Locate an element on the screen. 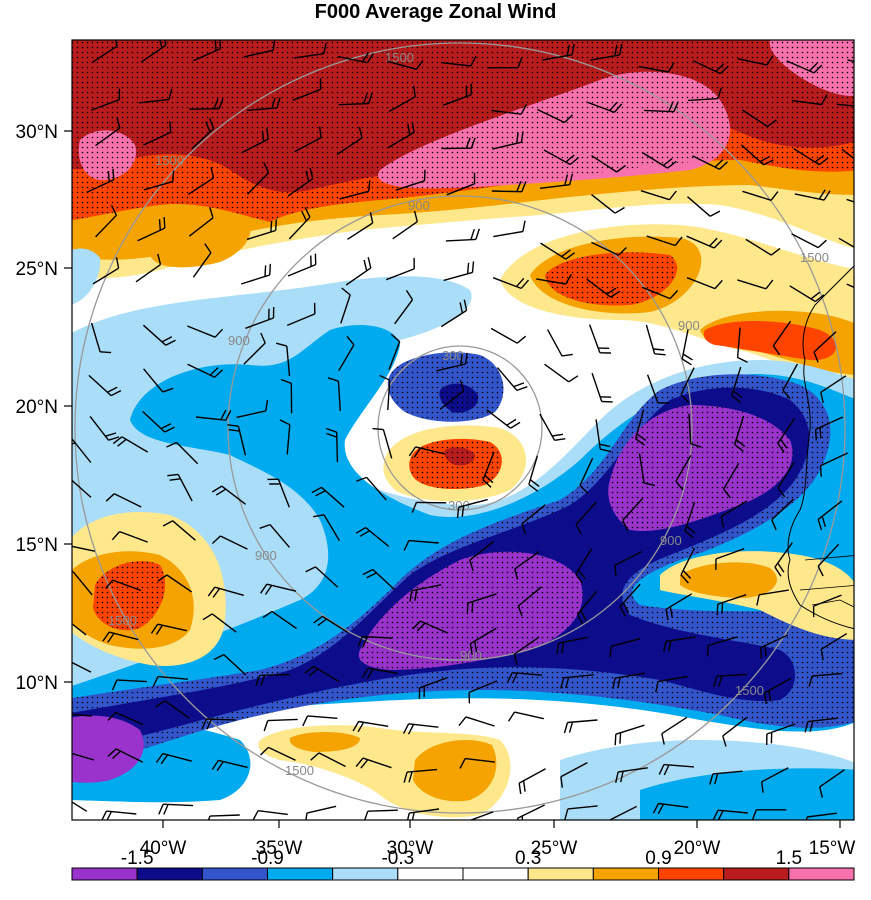 The width and height of the screenshot is (871, 900). colorbar-label: 0.9 is located at coordinates (658, 858).